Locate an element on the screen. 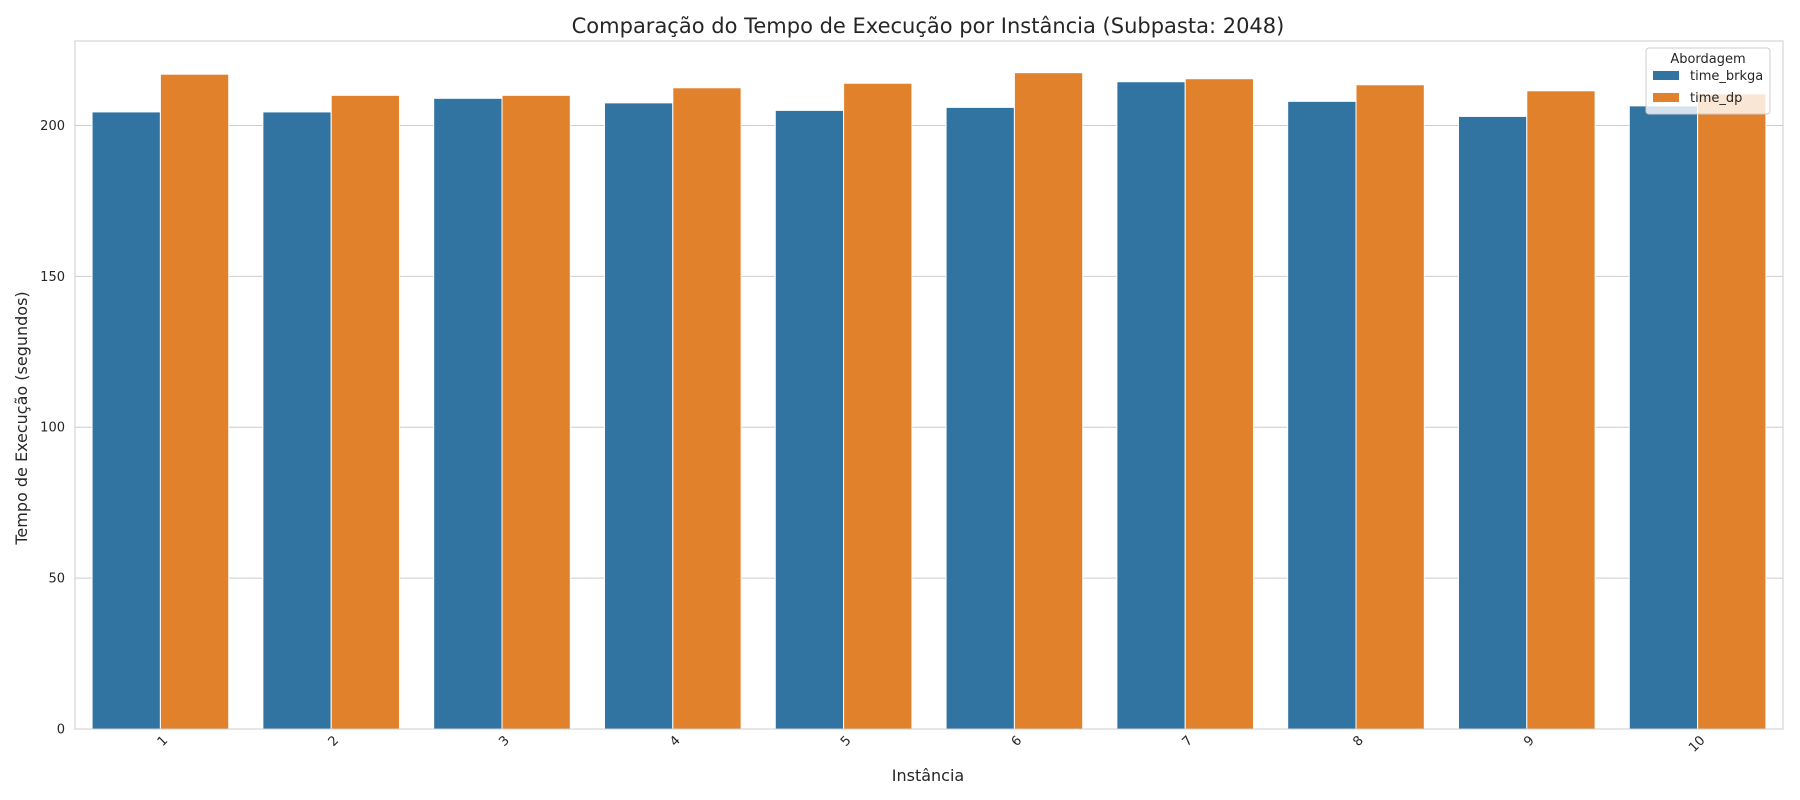 This screenshot has width=1800, height=800. x-axis-label: Instância is located at coordinates (928, 775).